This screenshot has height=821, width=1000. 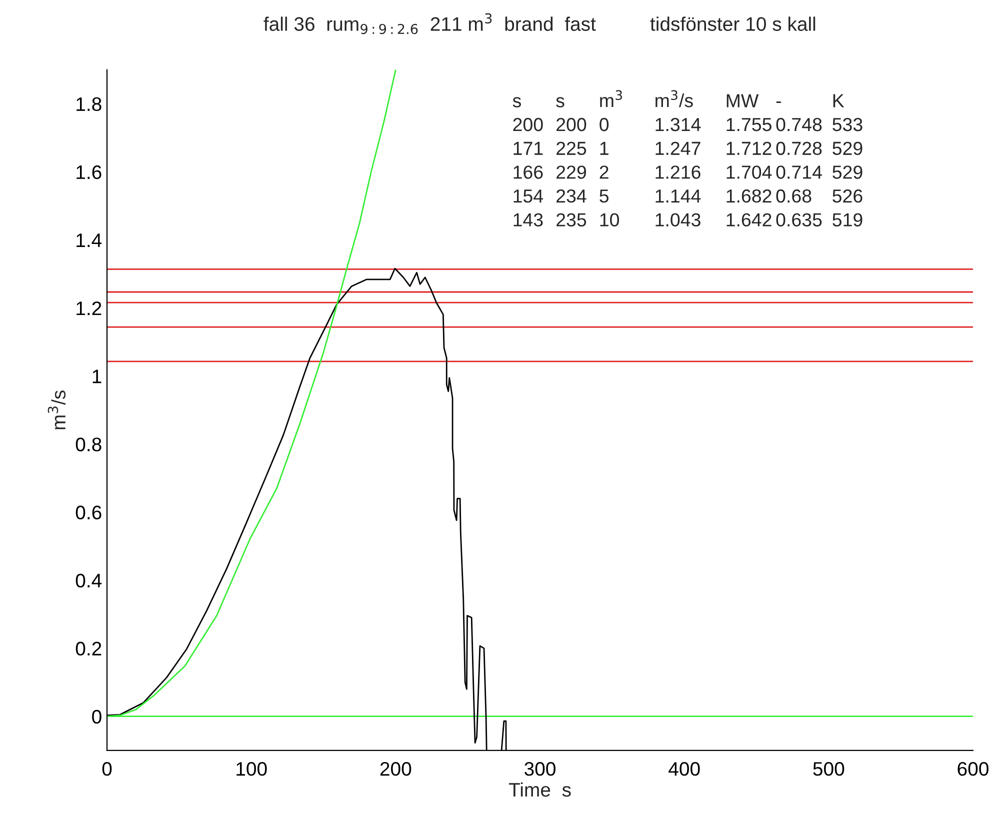 What do you see at coordinates (89, 649) in the screenshot?
I see `y-tick-label: 0.2` at bounding box center [89, 649].